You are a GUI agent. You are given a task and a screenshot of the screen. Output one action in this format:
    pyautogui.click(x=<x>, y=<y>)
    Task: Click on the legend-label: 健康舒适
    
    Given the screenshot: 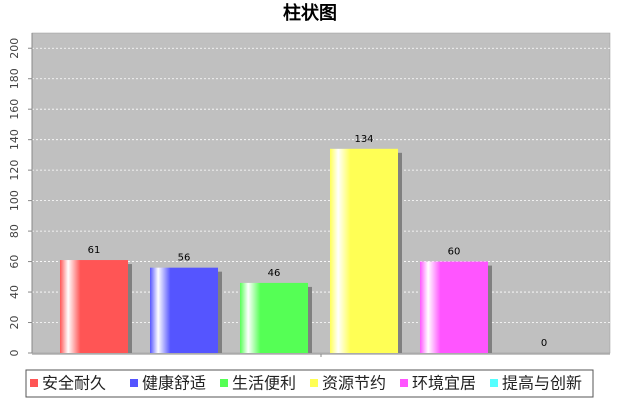 What is the action you would take?
    pyautogui.click(x=174, y=383)
    